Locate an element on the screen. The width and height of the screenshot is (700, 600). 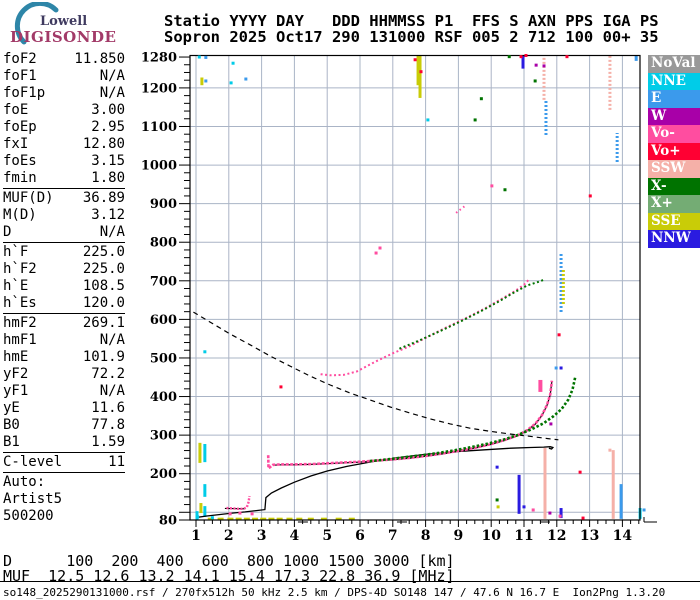
digisonde-logo: Lowell DIGISONDE is located at coordinates (69, 25).